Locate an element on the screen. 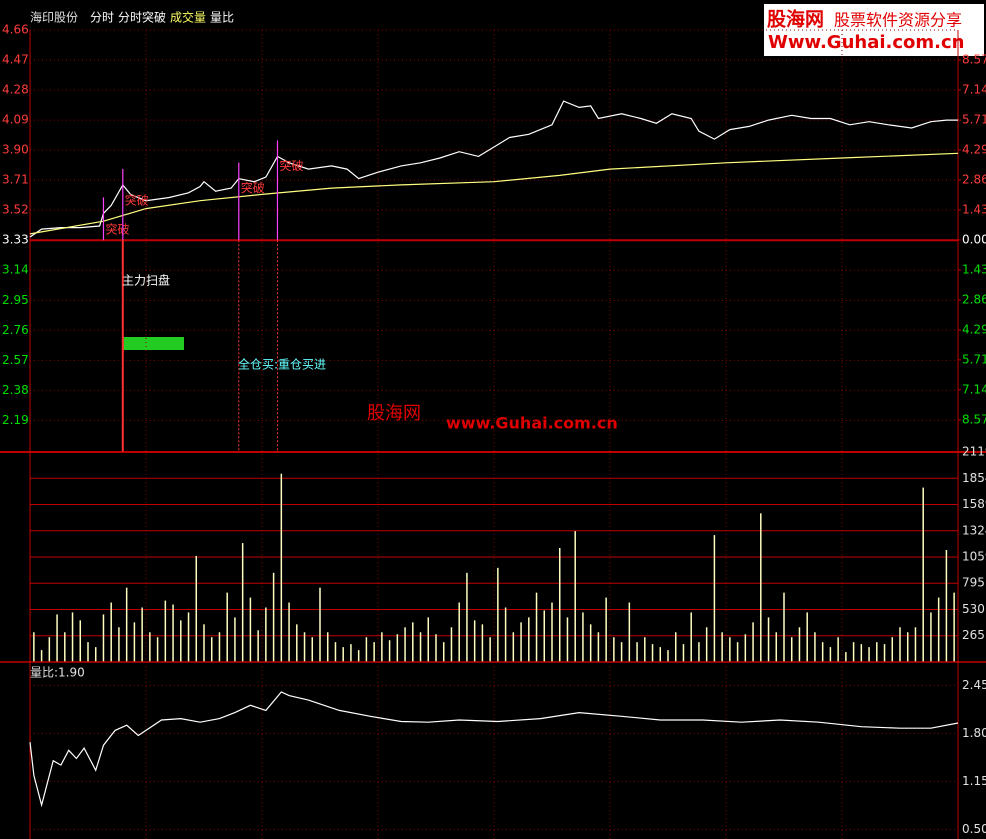  annotation: 主力扫盘 is located at coordinates (146, 280).